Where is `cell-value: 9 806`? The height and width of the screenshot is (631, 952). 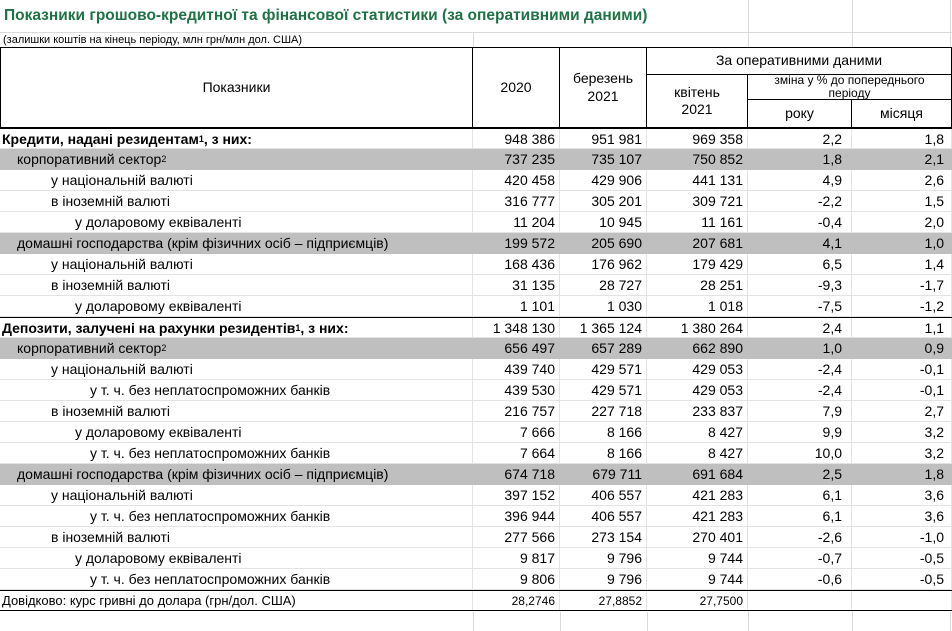 cell-value: 9 806 is located at coordinates (516, 579).